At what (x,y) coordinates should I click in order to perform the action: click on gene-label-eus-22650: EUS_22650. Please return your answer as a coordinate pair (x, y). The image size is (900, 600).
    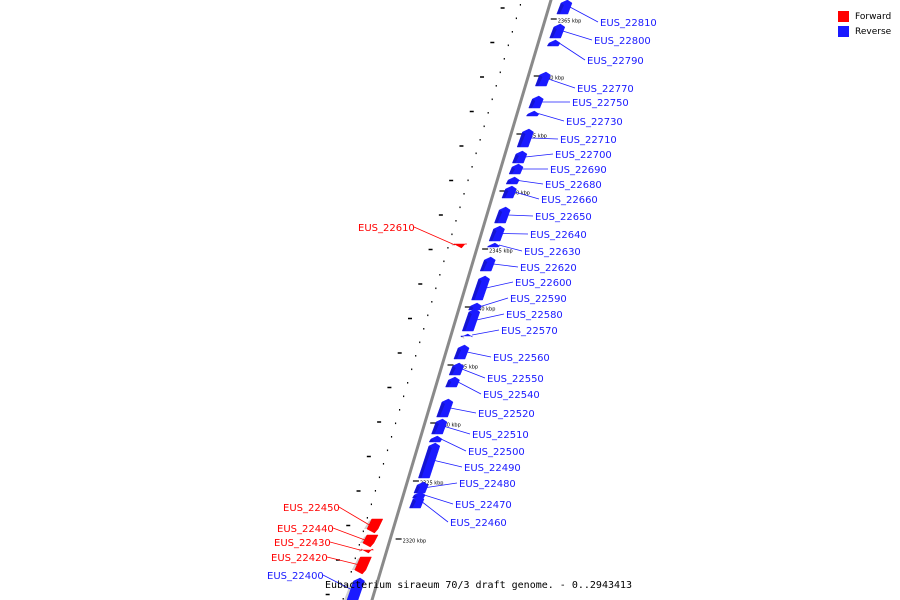
    Looking at the image, I should click on (563, 217).